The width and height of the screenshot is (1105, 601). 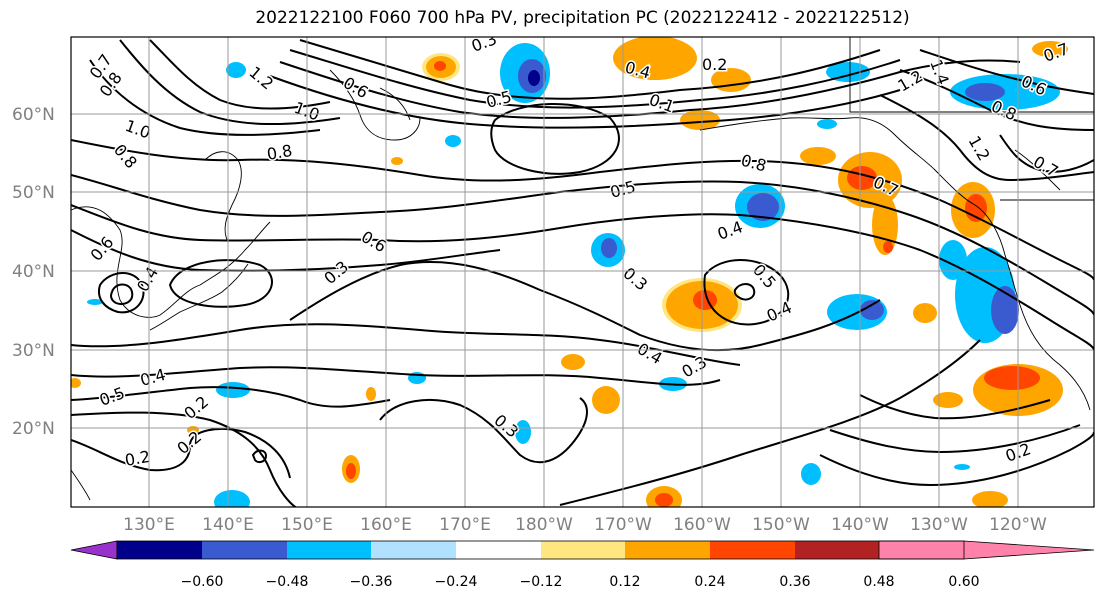 I want to click on lon-label: 130°E, so click(x=149, y=525).